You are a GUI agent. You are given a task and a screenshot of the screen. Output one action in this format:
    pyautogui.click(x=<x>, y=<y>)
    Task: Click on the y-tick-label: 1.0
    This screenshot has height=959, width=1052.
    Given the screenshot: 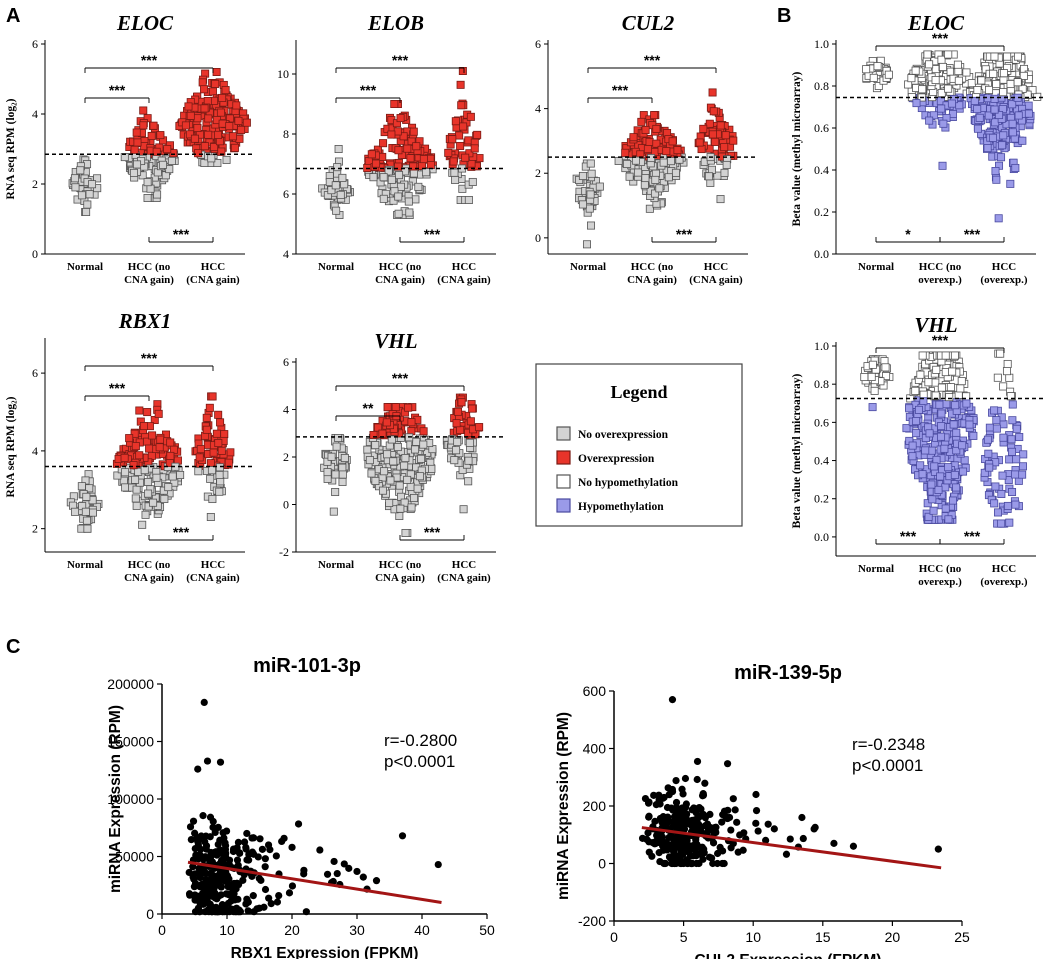 What is the action you would take?
    pyautogui.click(x=821, y=44)
    